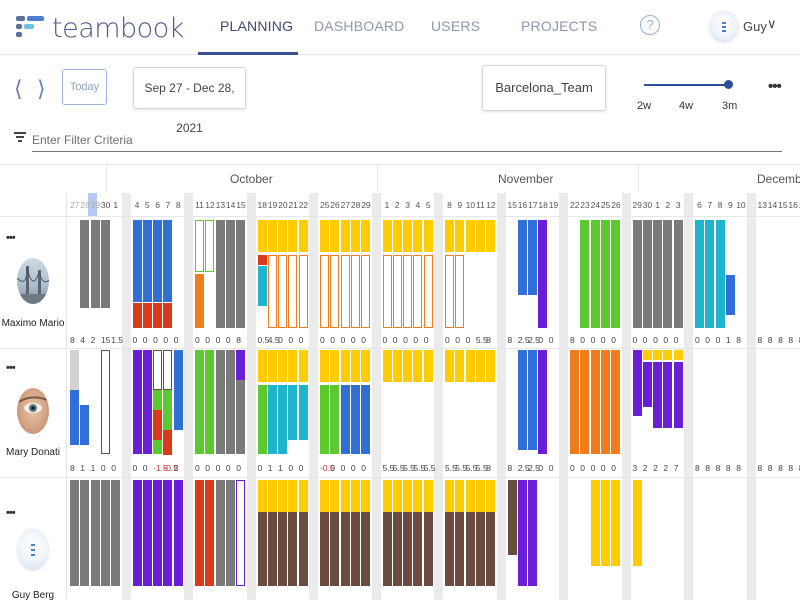 The width and height of the screenshot is (800, 600). What do you see at coordinates (686, 106) in the screenshot?
I see `zoom-option-4w: 4w` at bounding box center [686, 106].